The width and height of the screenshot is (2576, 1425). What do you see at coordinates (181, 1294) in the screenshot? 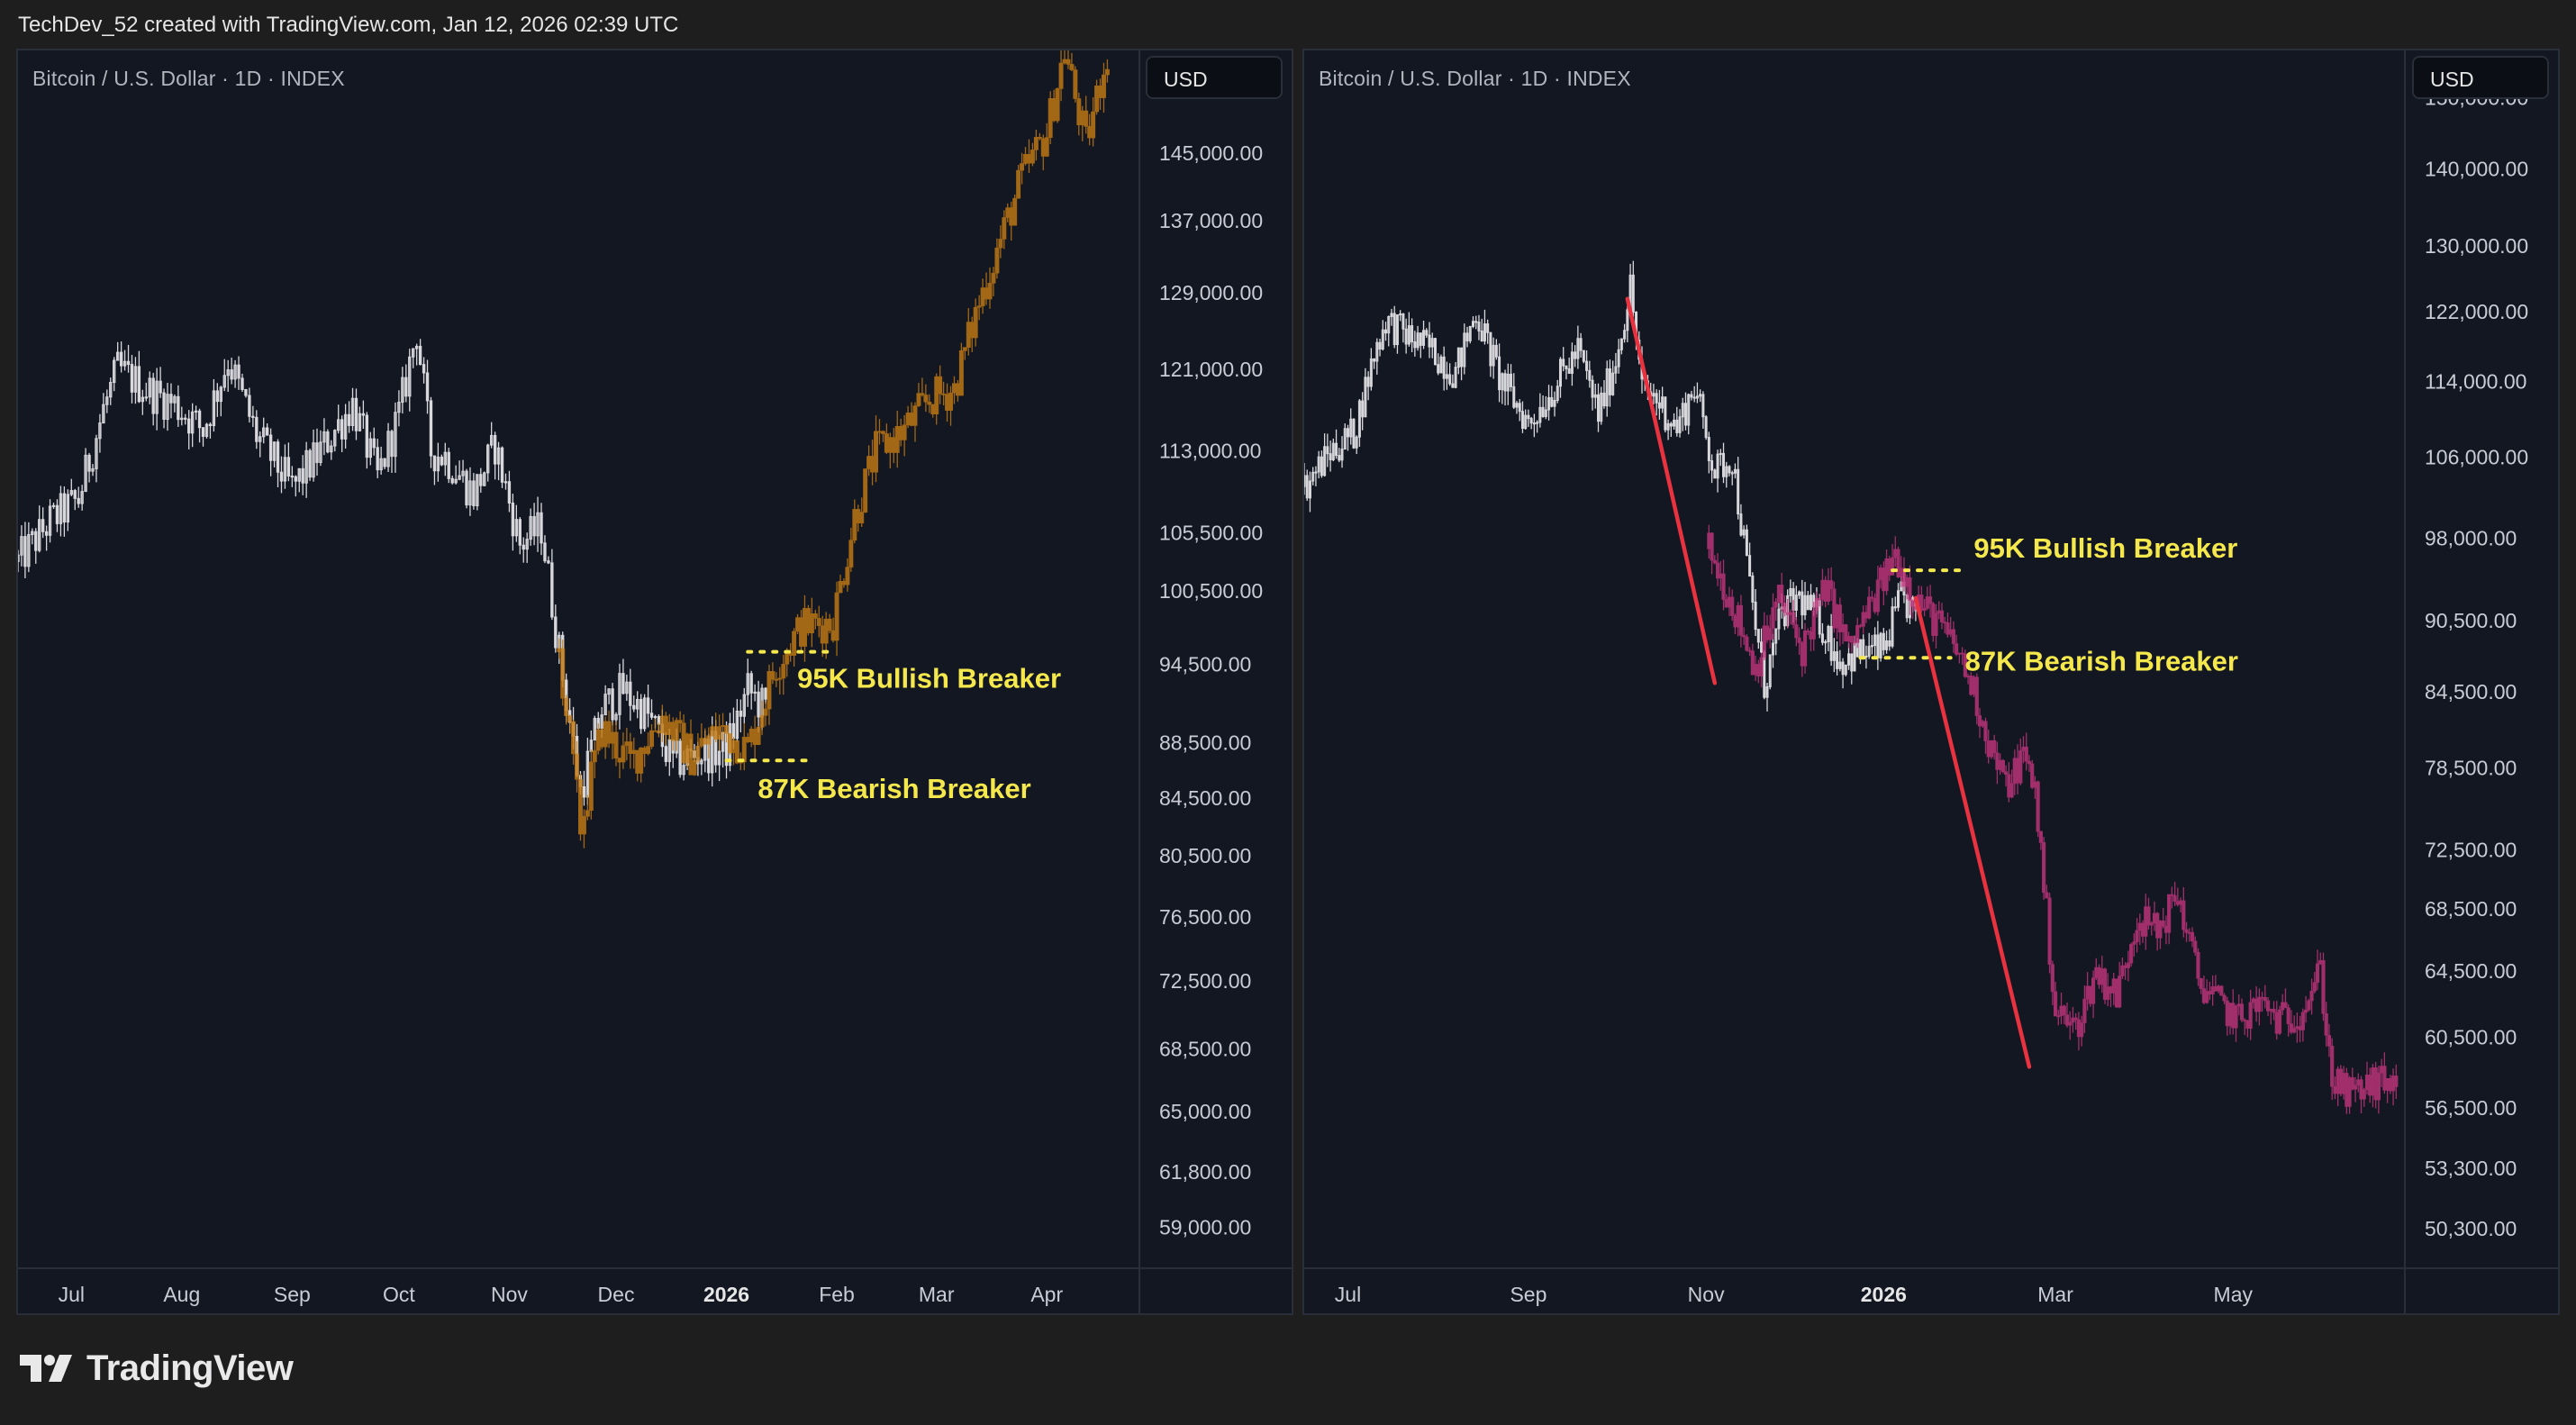
I see `time-tick-label: Aug` at bounding box center [181, 1294].